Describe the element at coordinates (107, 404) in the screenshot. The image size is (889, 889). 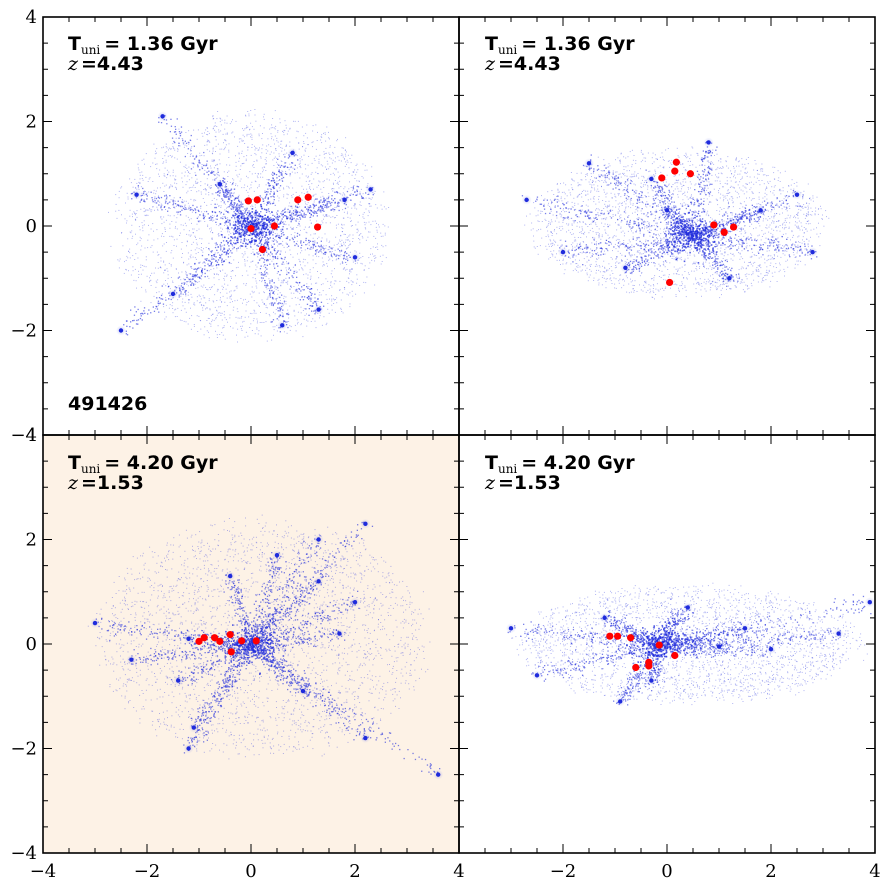
I see `halo-id-label: 491426` at that location.